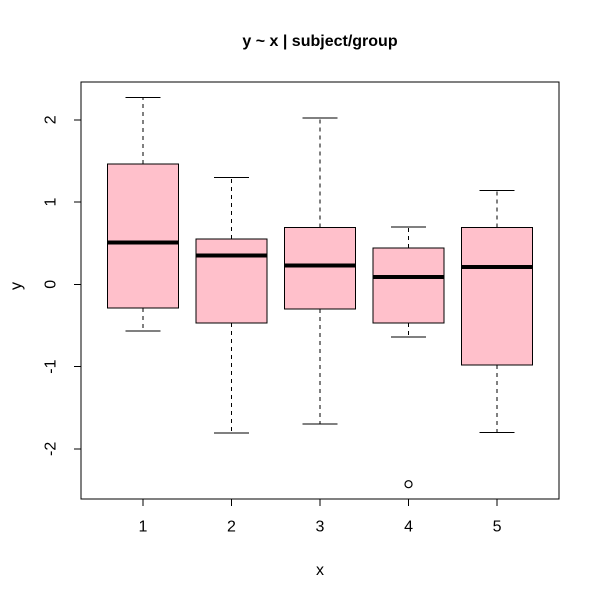 This screenshot has width=600, height=600. Describe the element at coordinates (320, 41) in the screenshot. I see `chart-title: y ~ x | subject/group` at that location.